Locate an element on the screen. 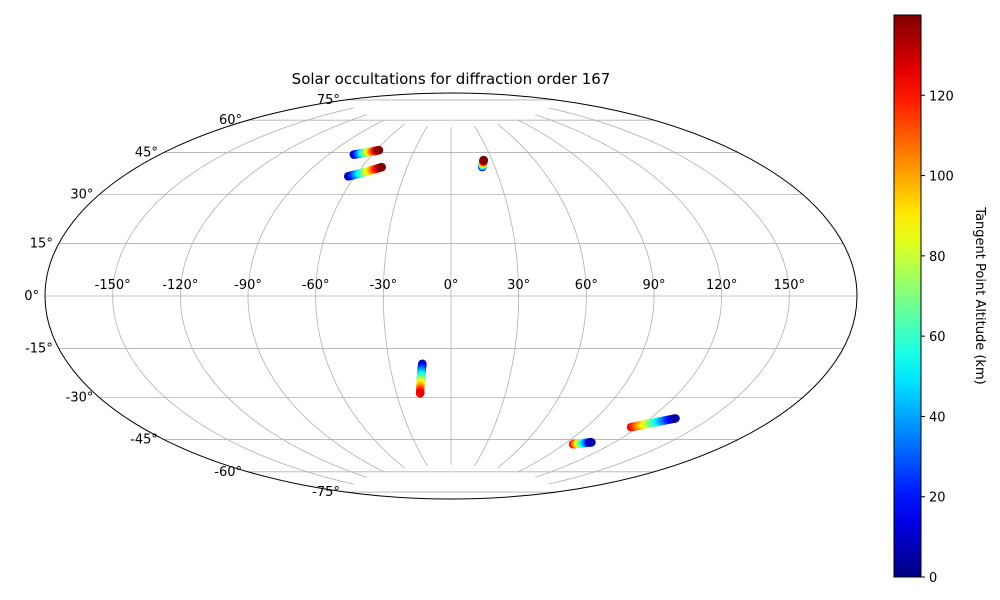  longitude-tick-label: -60° is located at coordinates (316, 285).